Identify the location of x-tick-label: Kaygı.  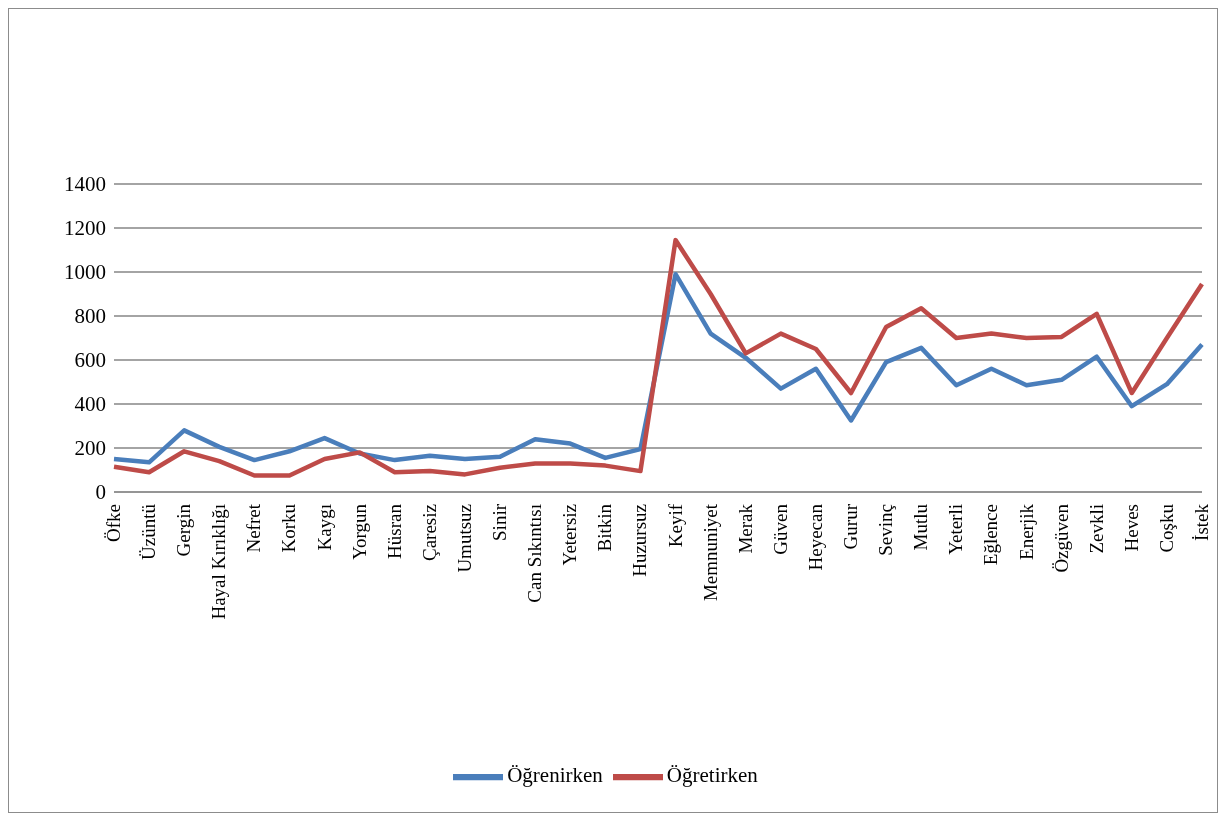
(324, 527).